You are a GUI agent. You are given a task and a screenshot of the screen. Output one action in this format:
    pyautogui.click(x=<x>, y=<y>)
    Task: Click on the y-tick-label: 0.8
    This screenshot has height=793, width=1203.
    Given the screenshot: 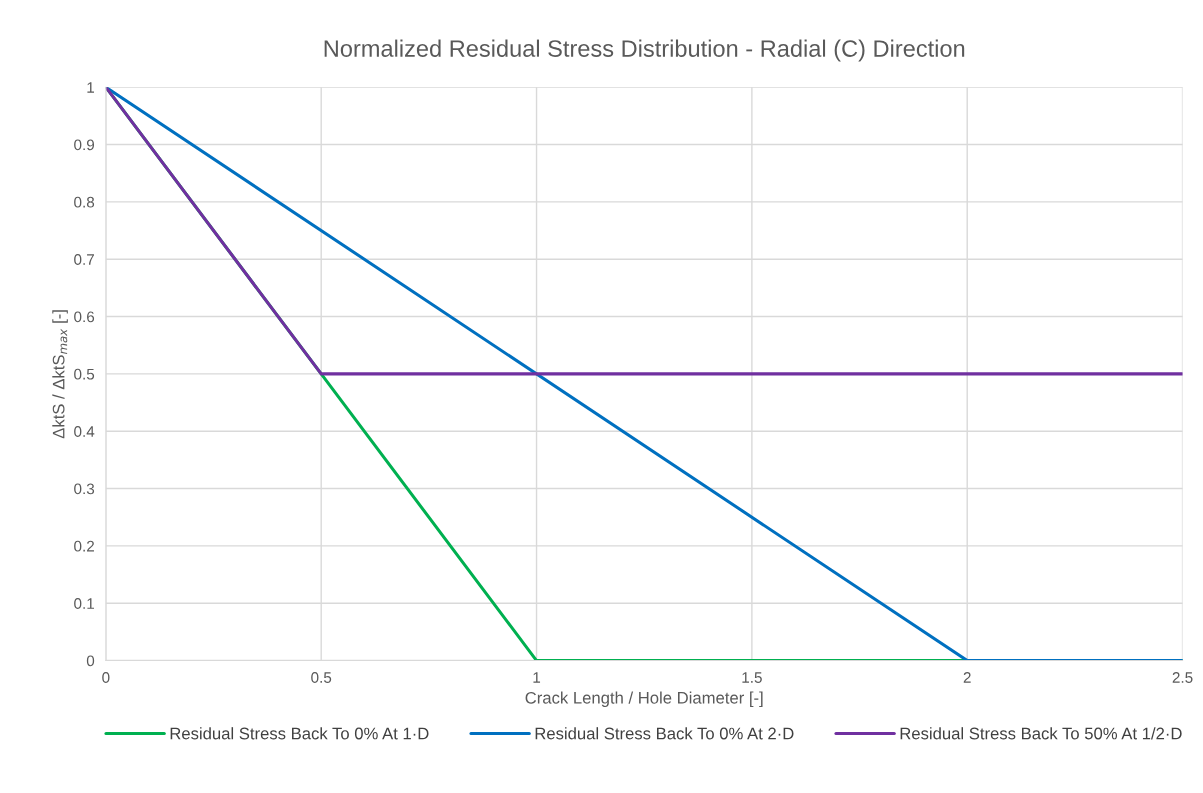 What is the action you would take?
    pyautogui.click(x=84, y=202)
    